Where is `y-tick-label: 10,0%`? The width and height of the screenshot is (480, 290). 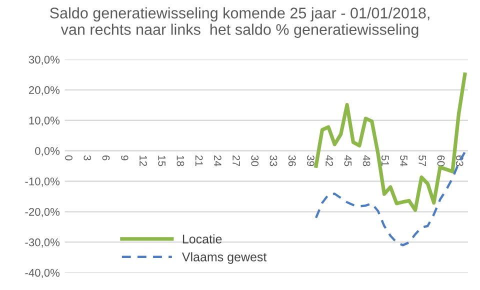
y-tick-label: 10,0% is located at coordinates (44, 121).